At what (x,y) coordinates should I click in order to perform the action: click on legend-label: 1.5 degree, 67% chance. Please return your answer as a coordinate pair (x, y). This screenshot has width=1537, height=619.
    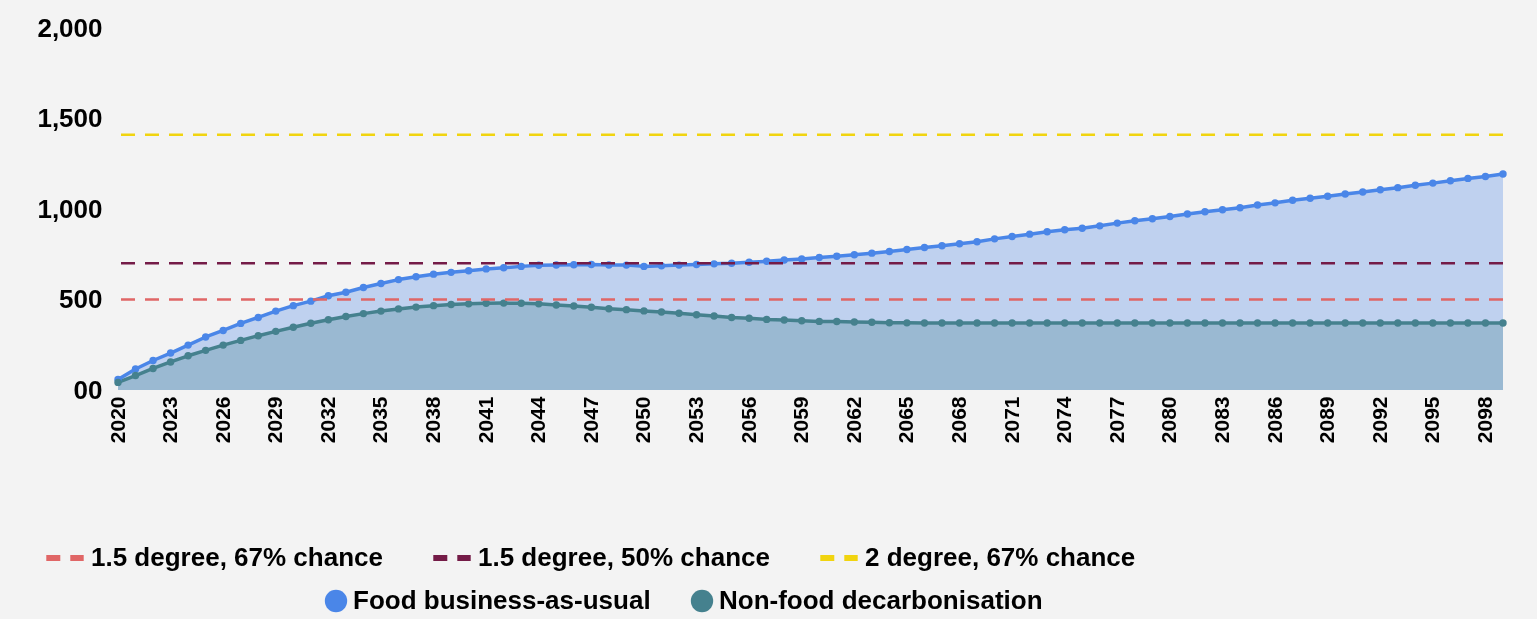
    Looking at the image, I should click on (237, 557).